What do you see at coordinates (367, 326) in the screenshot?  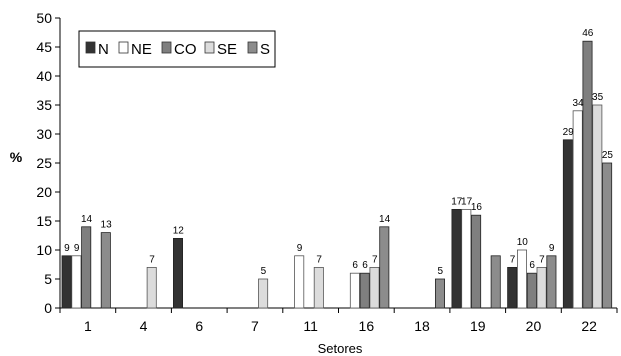 I see `x-tick-label: 16` at bounding box center [367, 326].